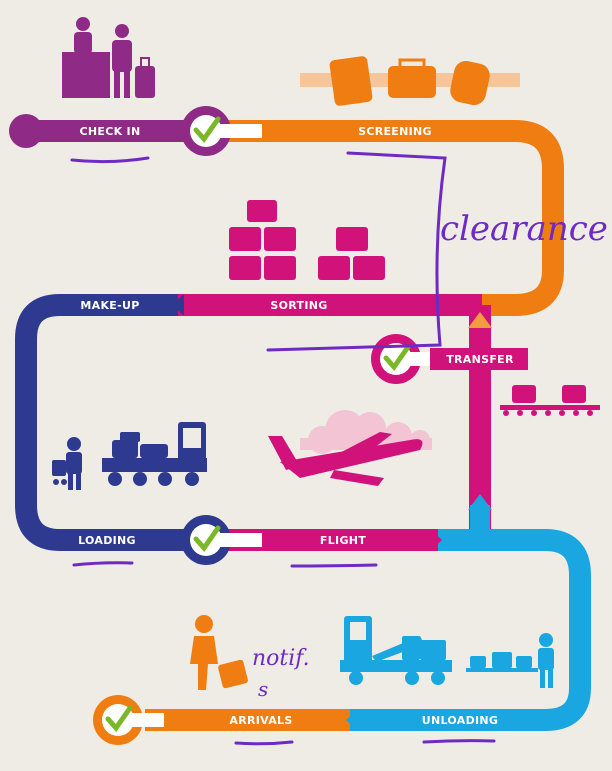  I want to click on unloading-junction, so click(480, 522).